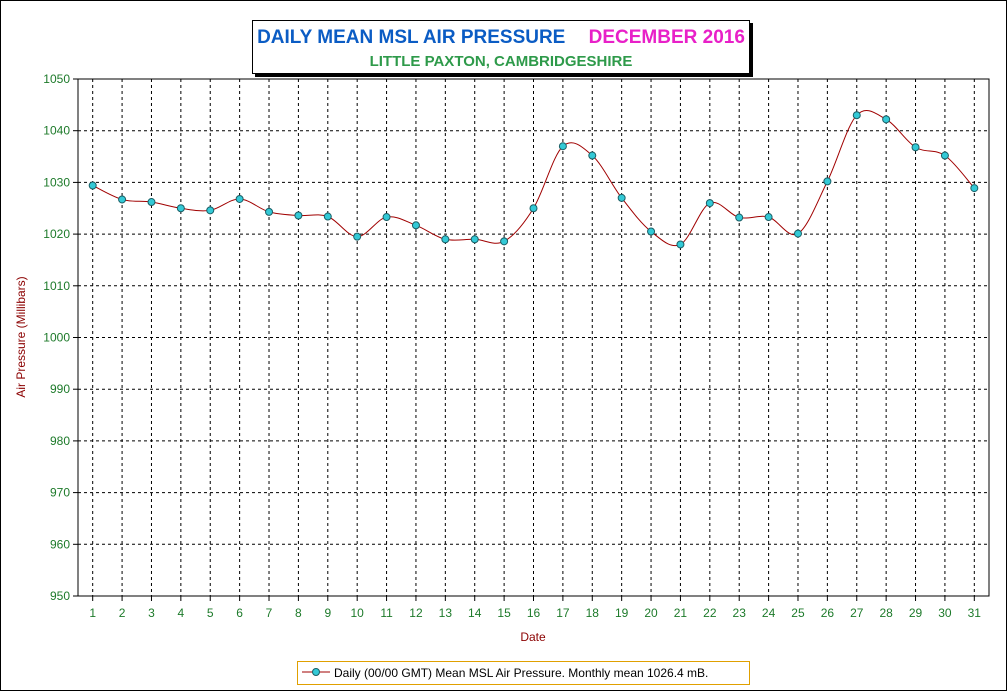  What do you see at coordinates (622, 613) in the screenshot?
I see `x-tick-label: 19` at bounding box center [622, 613].